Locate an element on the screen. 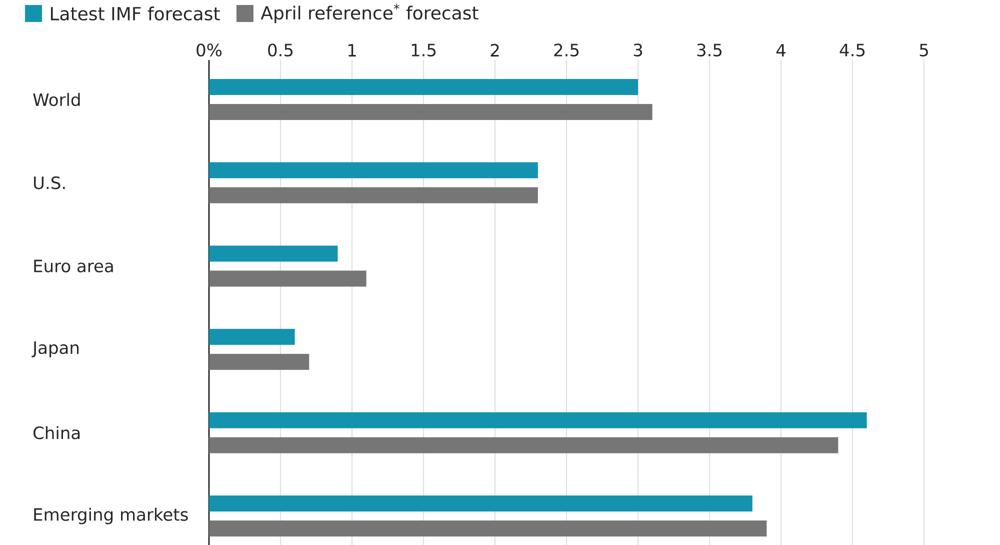  legend-label: April reference$^{*}$ forecast is located at coordinates (369, 14).